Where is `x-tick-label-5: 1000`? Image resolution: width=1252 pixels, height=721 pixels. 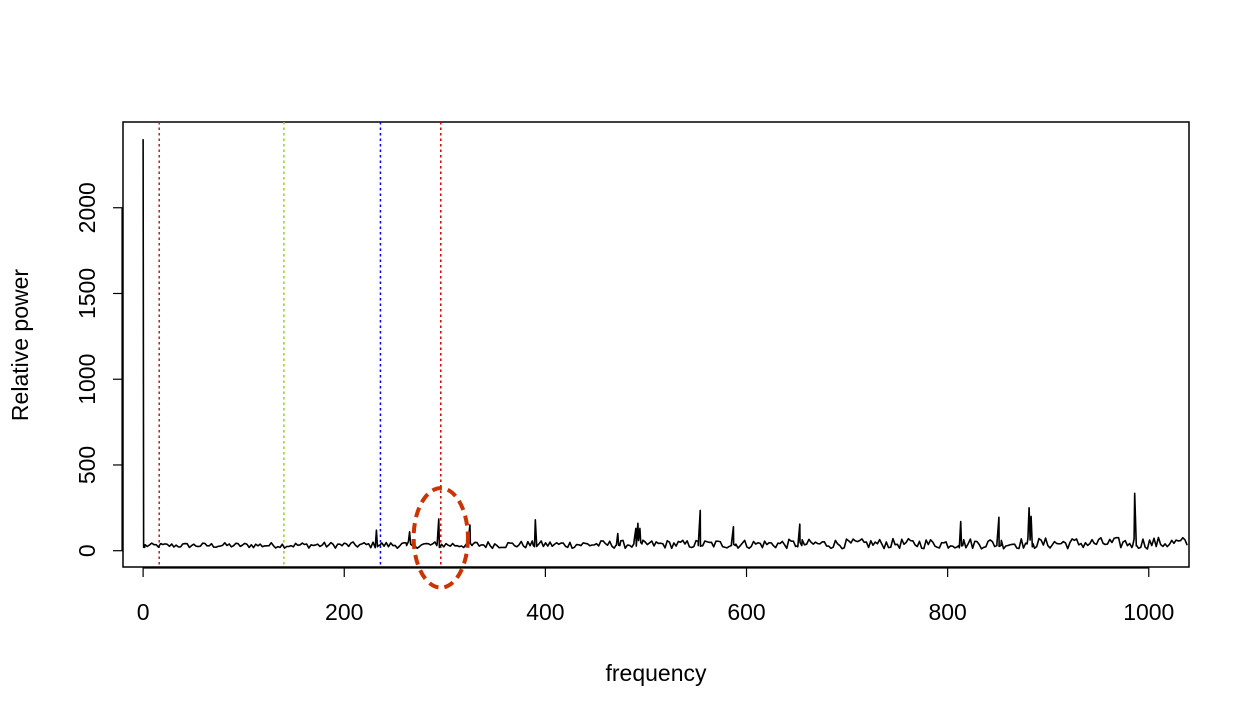
x-tick-label-5: 1000 is located at coordinates (1148, 612).